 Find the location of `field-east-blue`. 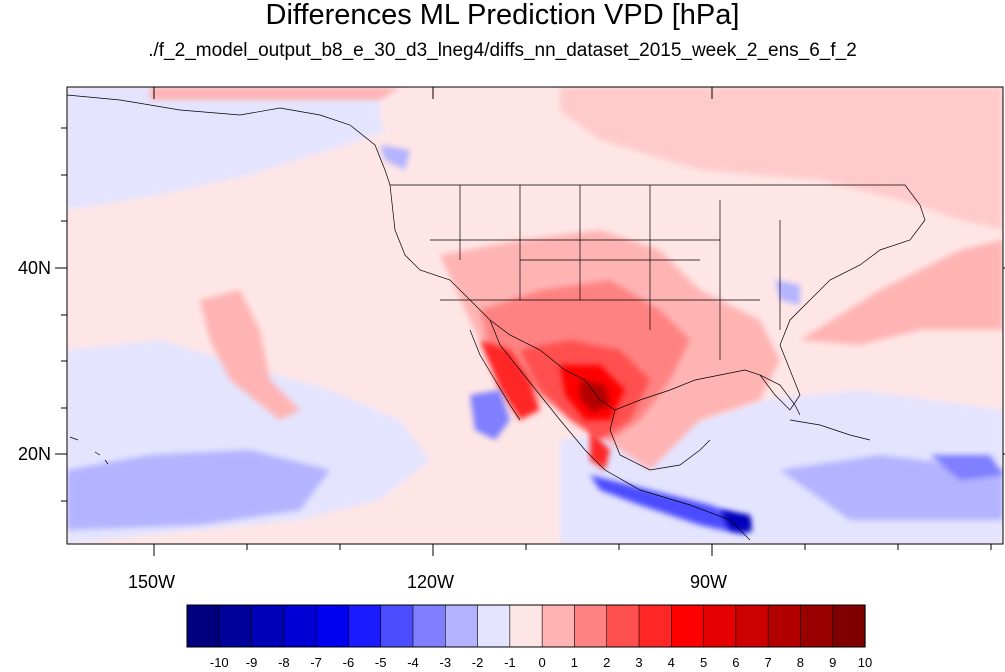

field-east-blue is located at coordinates (966, 467).